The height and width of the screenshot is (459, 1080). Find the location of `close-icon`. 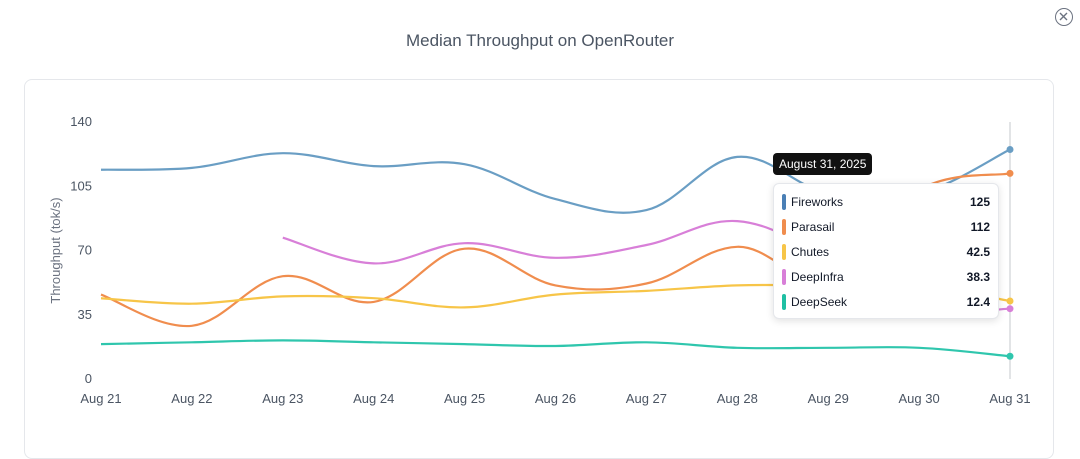

close-icon is located at coordinates (1063, 16).